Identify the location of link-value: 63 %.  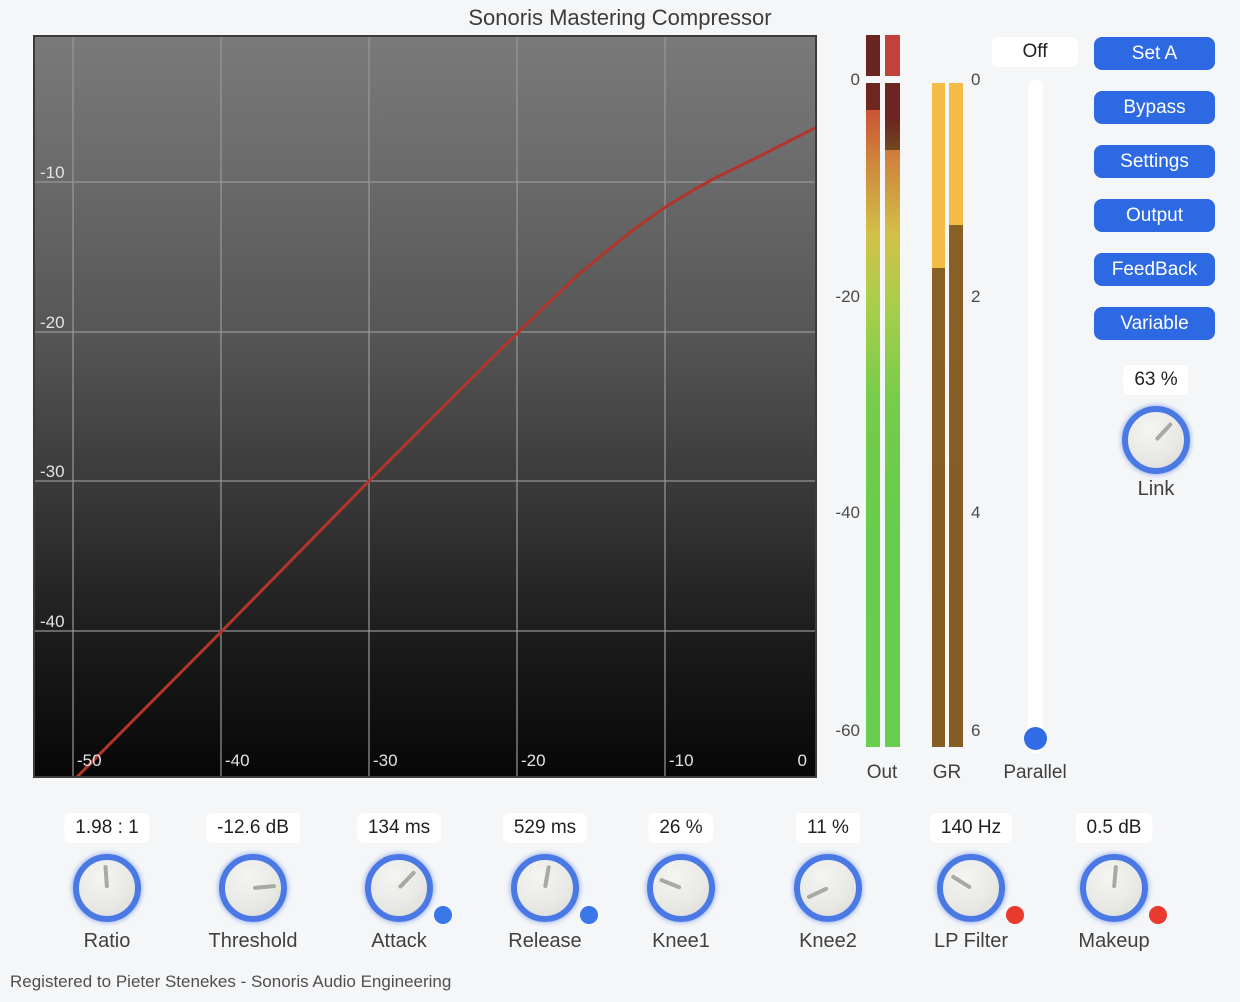
(1156, 380).